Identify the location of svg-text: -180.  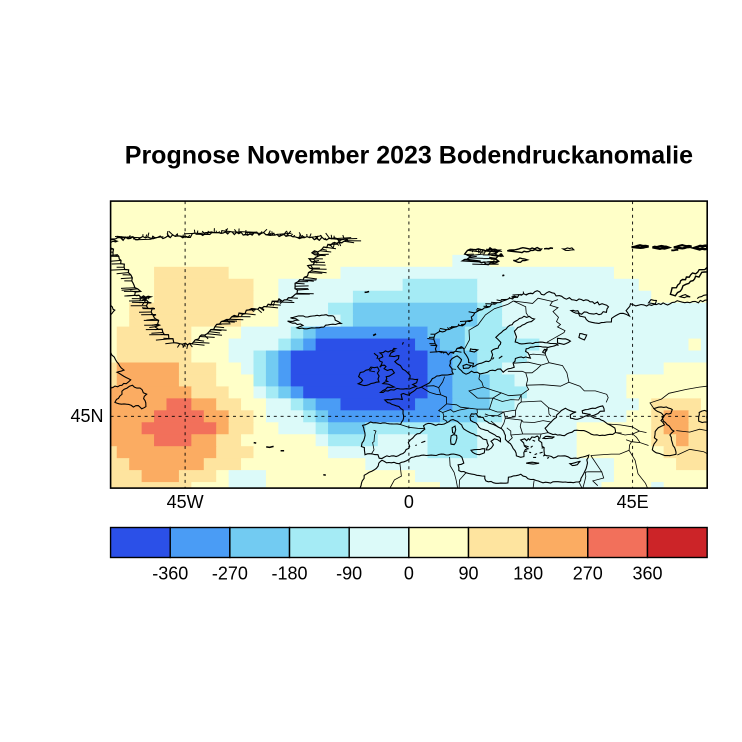
(290, 574).